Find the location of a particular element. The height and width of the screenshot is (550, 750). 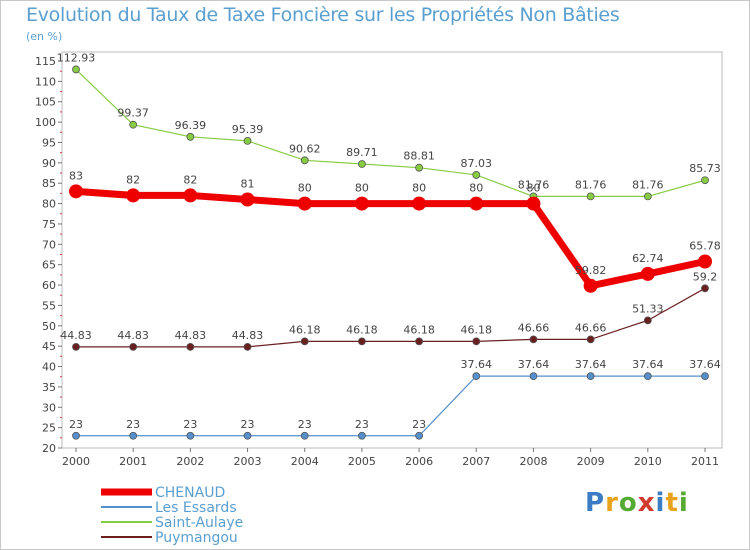

data-label: 112.93 is located at coordinates (76, 57).